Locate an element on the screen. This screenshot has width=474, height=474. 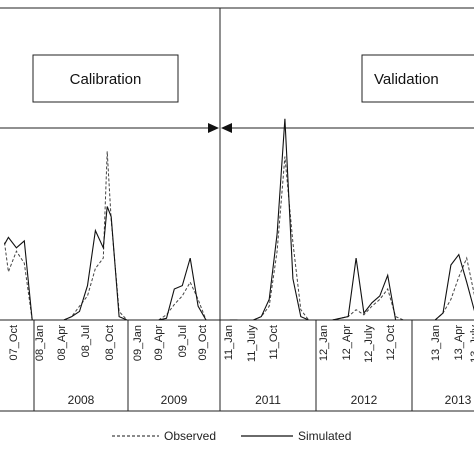
x-tick-label: 13_Apr is located at coordinates (459, 343).